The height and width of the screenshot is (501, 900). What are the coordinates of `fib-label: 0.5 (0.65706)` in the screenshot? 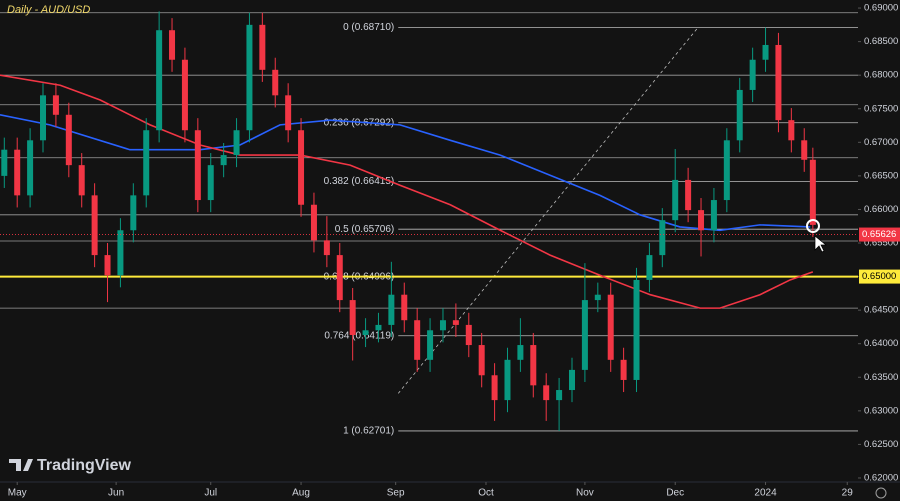 It's located at (365, 229).